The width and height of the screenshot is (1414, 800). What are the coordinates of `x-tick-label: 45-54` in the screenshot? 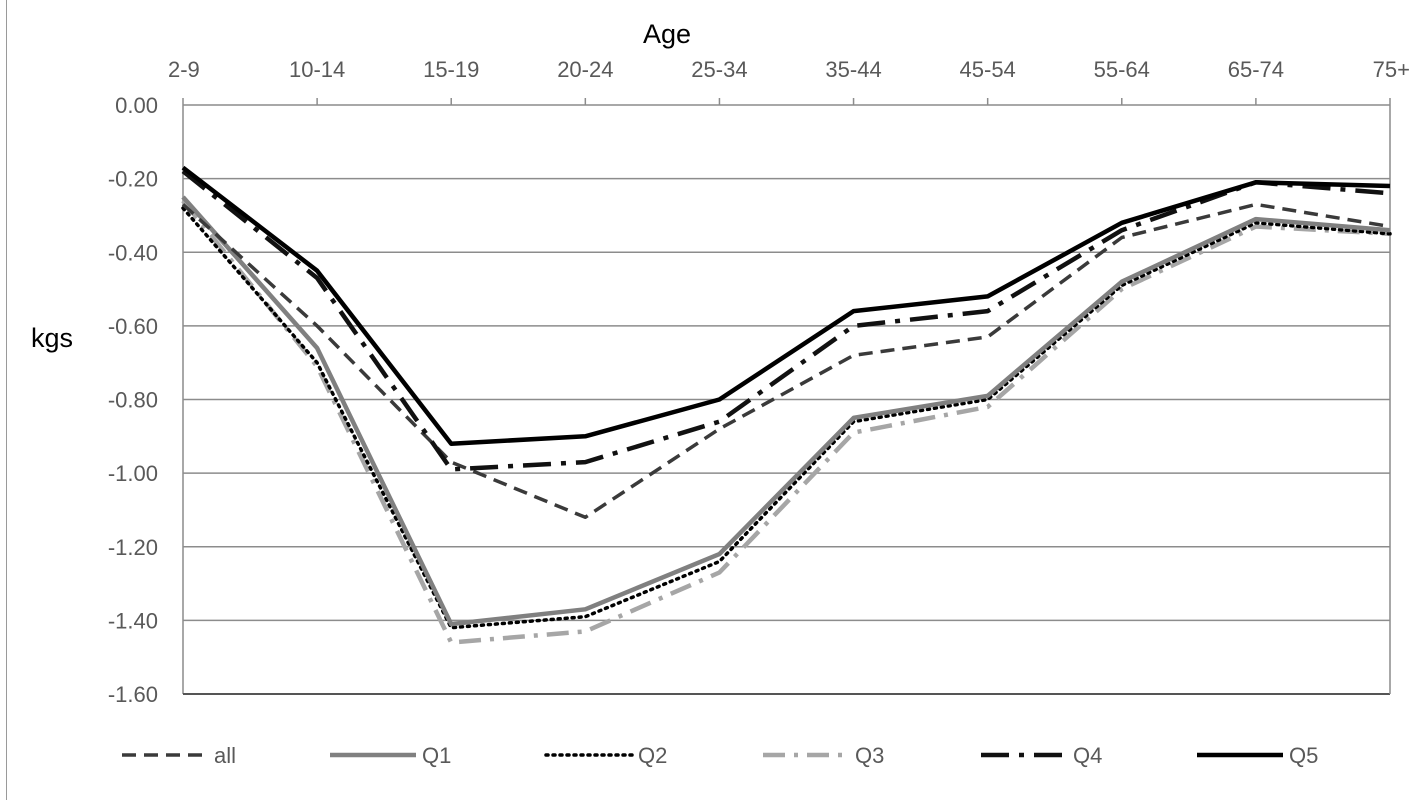 It's located at (988, 69).